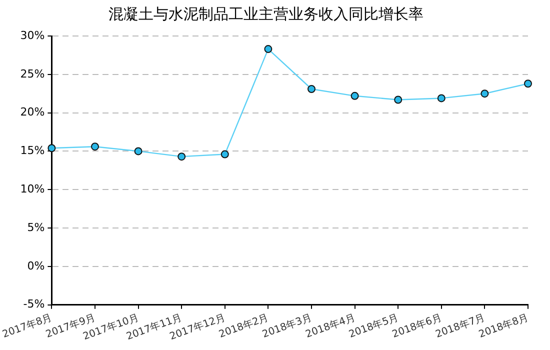  What do you see at coordinates (36, 227) in the screenshot?
I see `y-tick-label: 5%` at bounding box center [36, 227].